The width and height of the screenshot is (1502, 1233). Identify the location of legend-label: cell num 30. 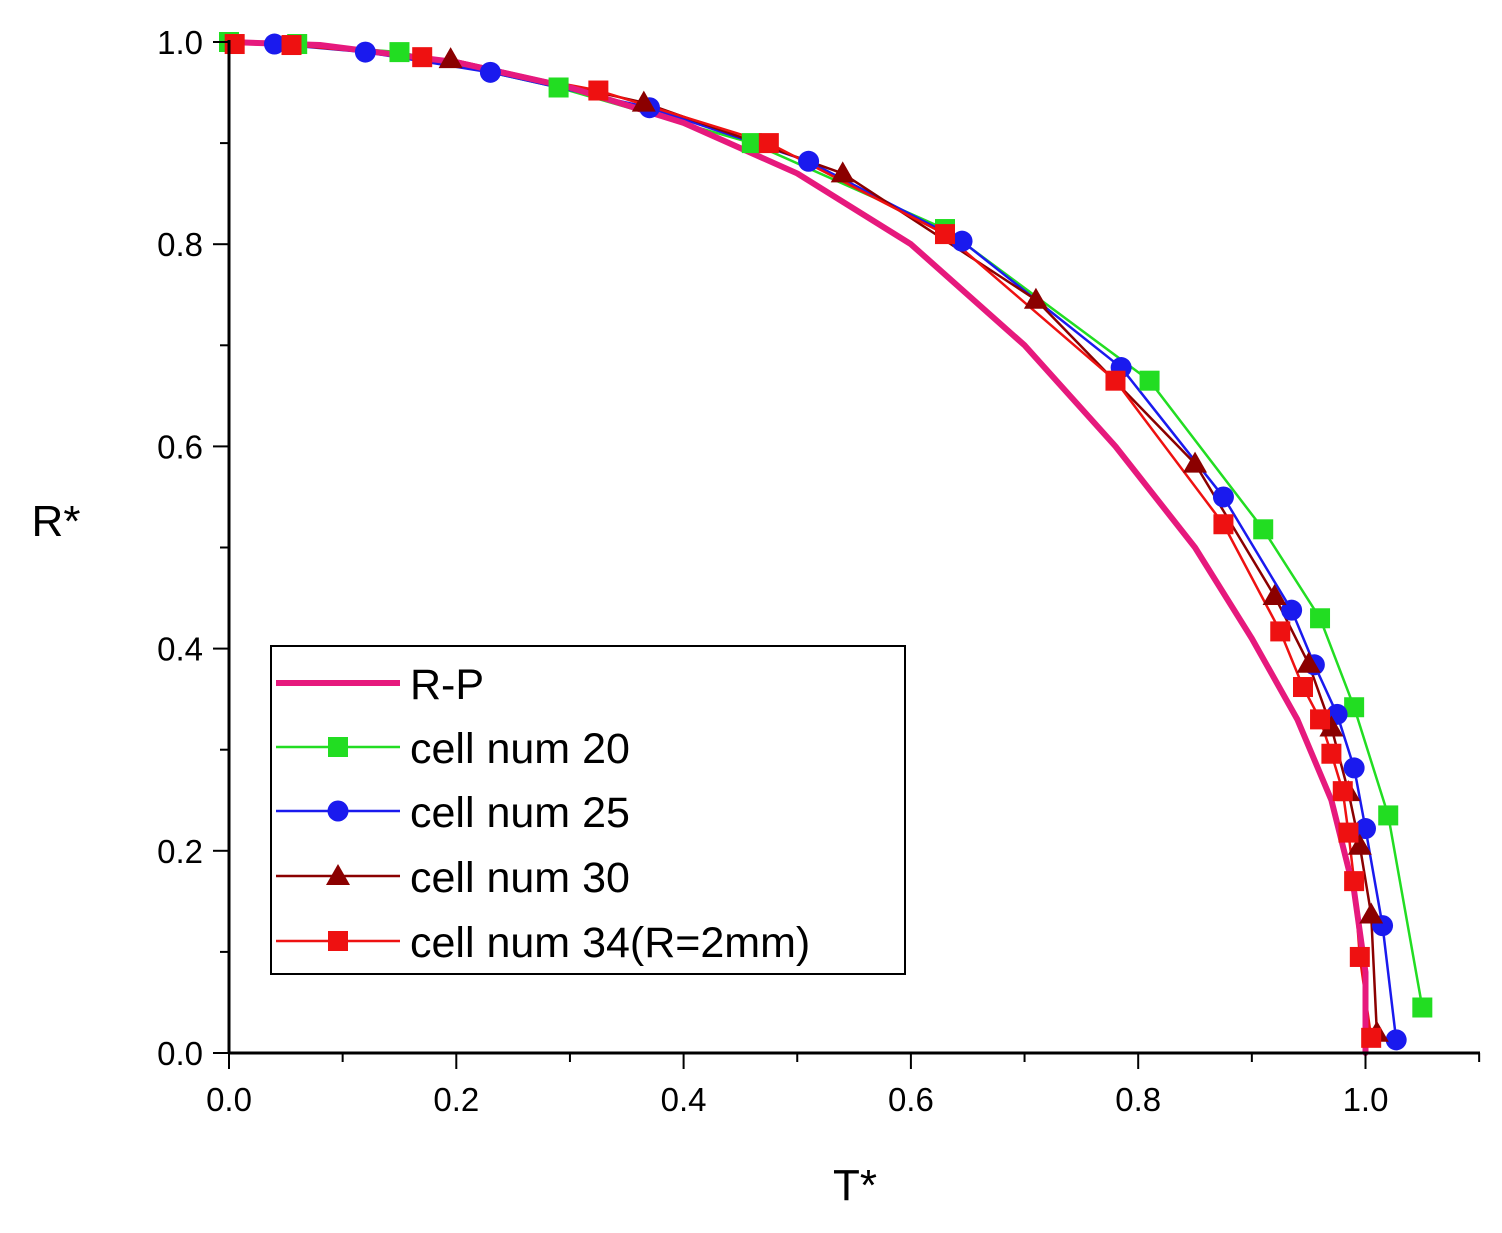
(520, 878).